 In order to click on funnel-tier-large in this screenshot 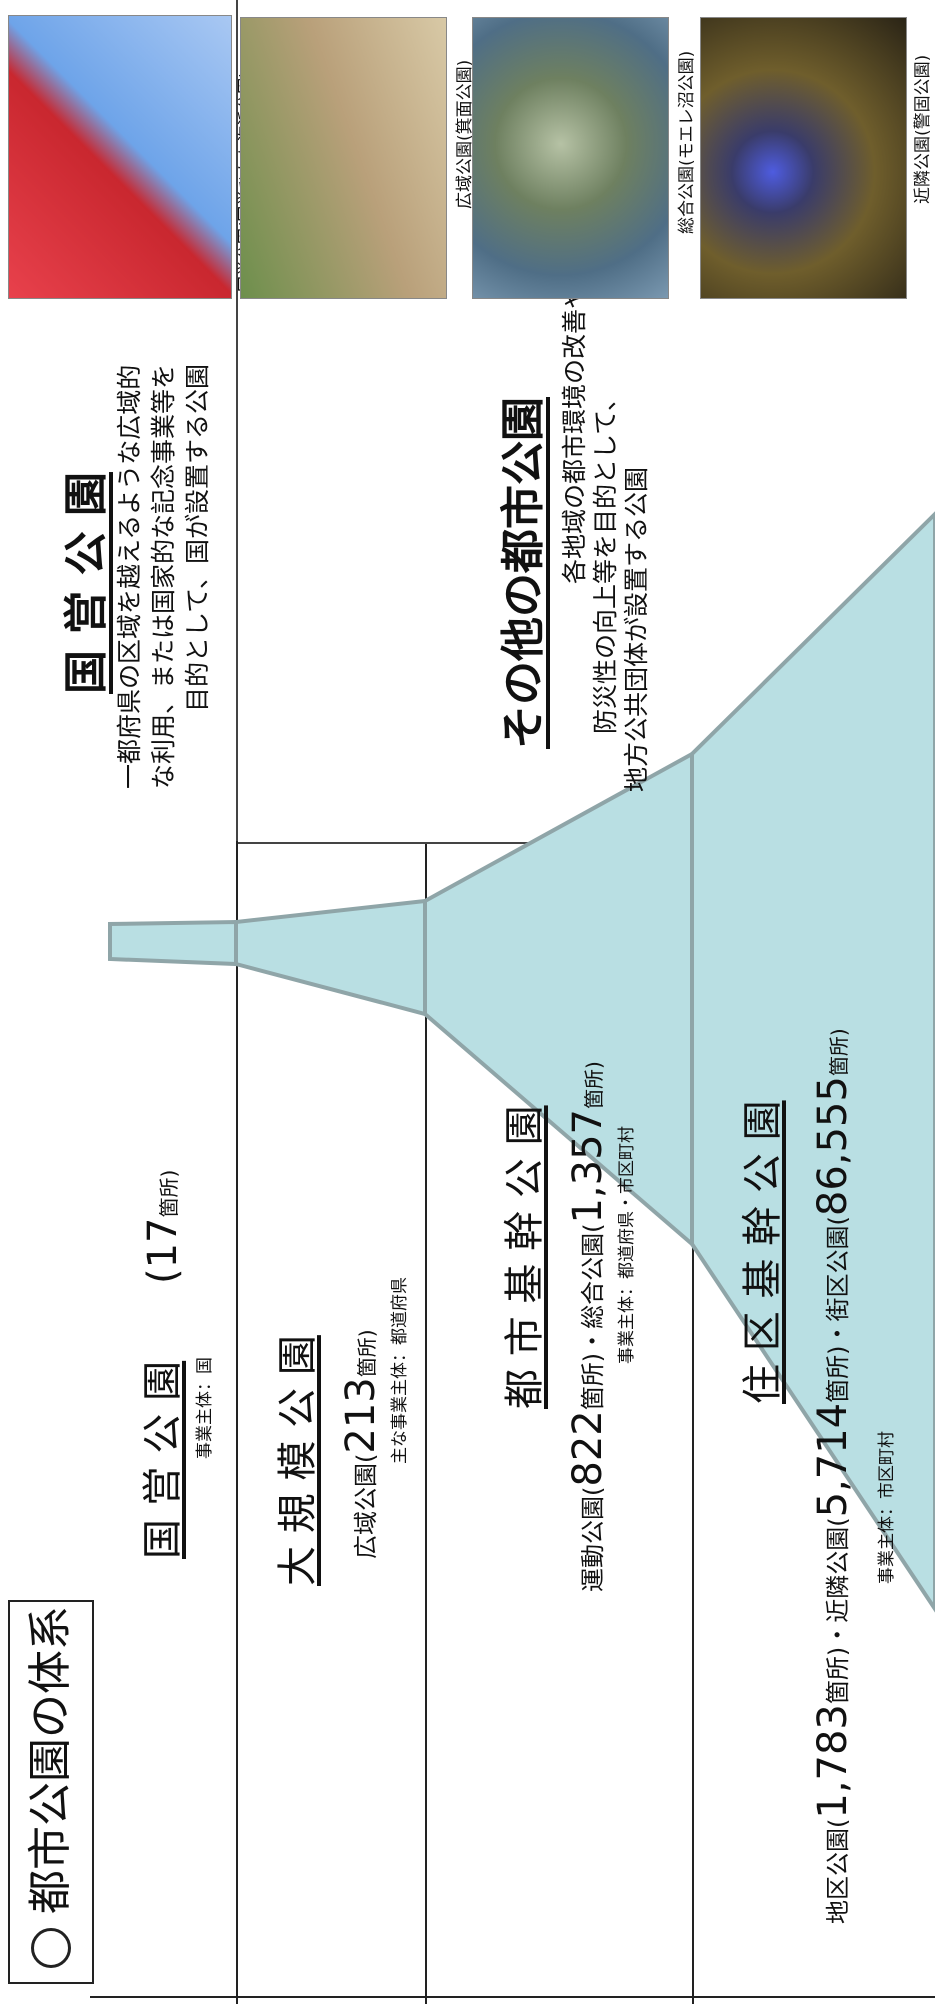, I will do `click(330, 957)`.